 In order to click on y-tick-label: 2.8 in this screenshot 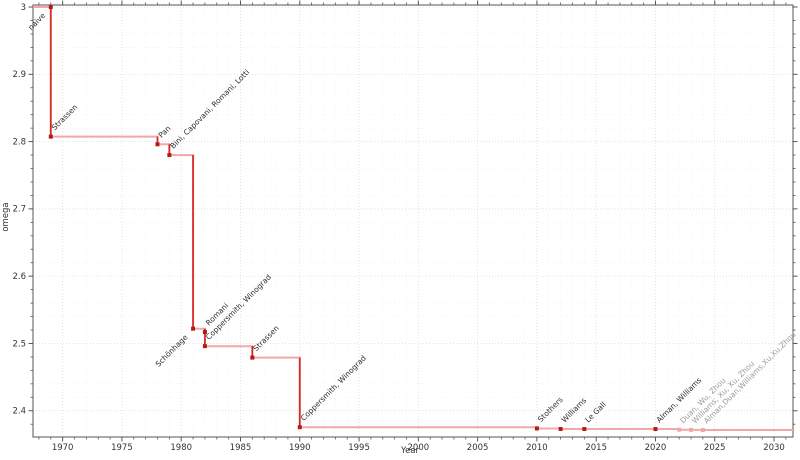, I will do `click(19, 142)`.